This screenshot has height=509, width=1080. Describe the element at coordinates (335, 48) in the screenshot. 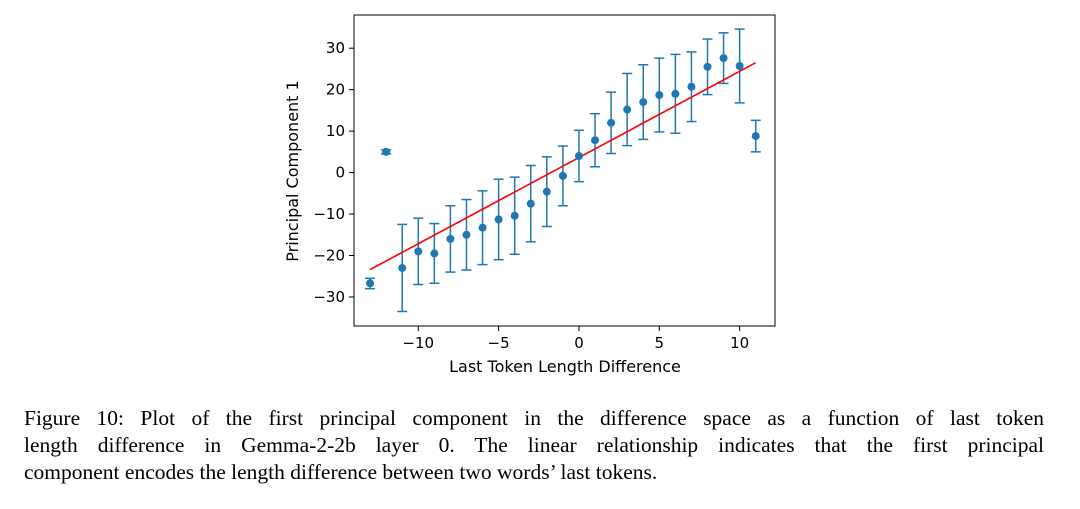

I see `y-tick-label: 30` at that location.